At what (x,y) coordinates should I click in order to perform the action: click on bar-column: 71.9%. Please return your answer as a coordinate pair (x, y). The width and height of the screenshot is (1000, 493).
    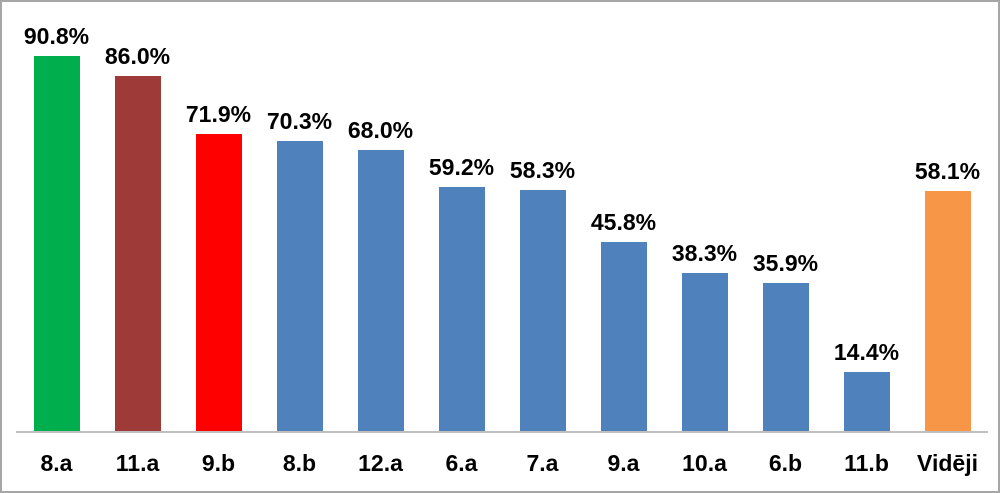
    Looking at the image, I should click on (218, 265).